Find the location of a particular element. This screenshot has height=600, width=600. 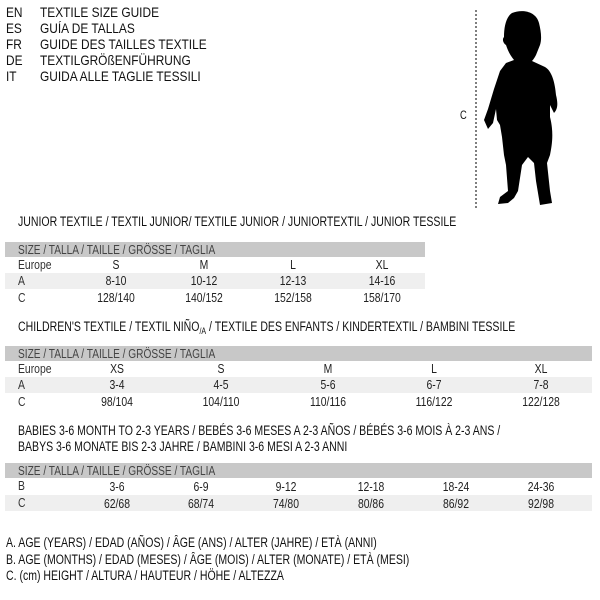

table-cell: 8-10 is located at coordinates (116, 280).